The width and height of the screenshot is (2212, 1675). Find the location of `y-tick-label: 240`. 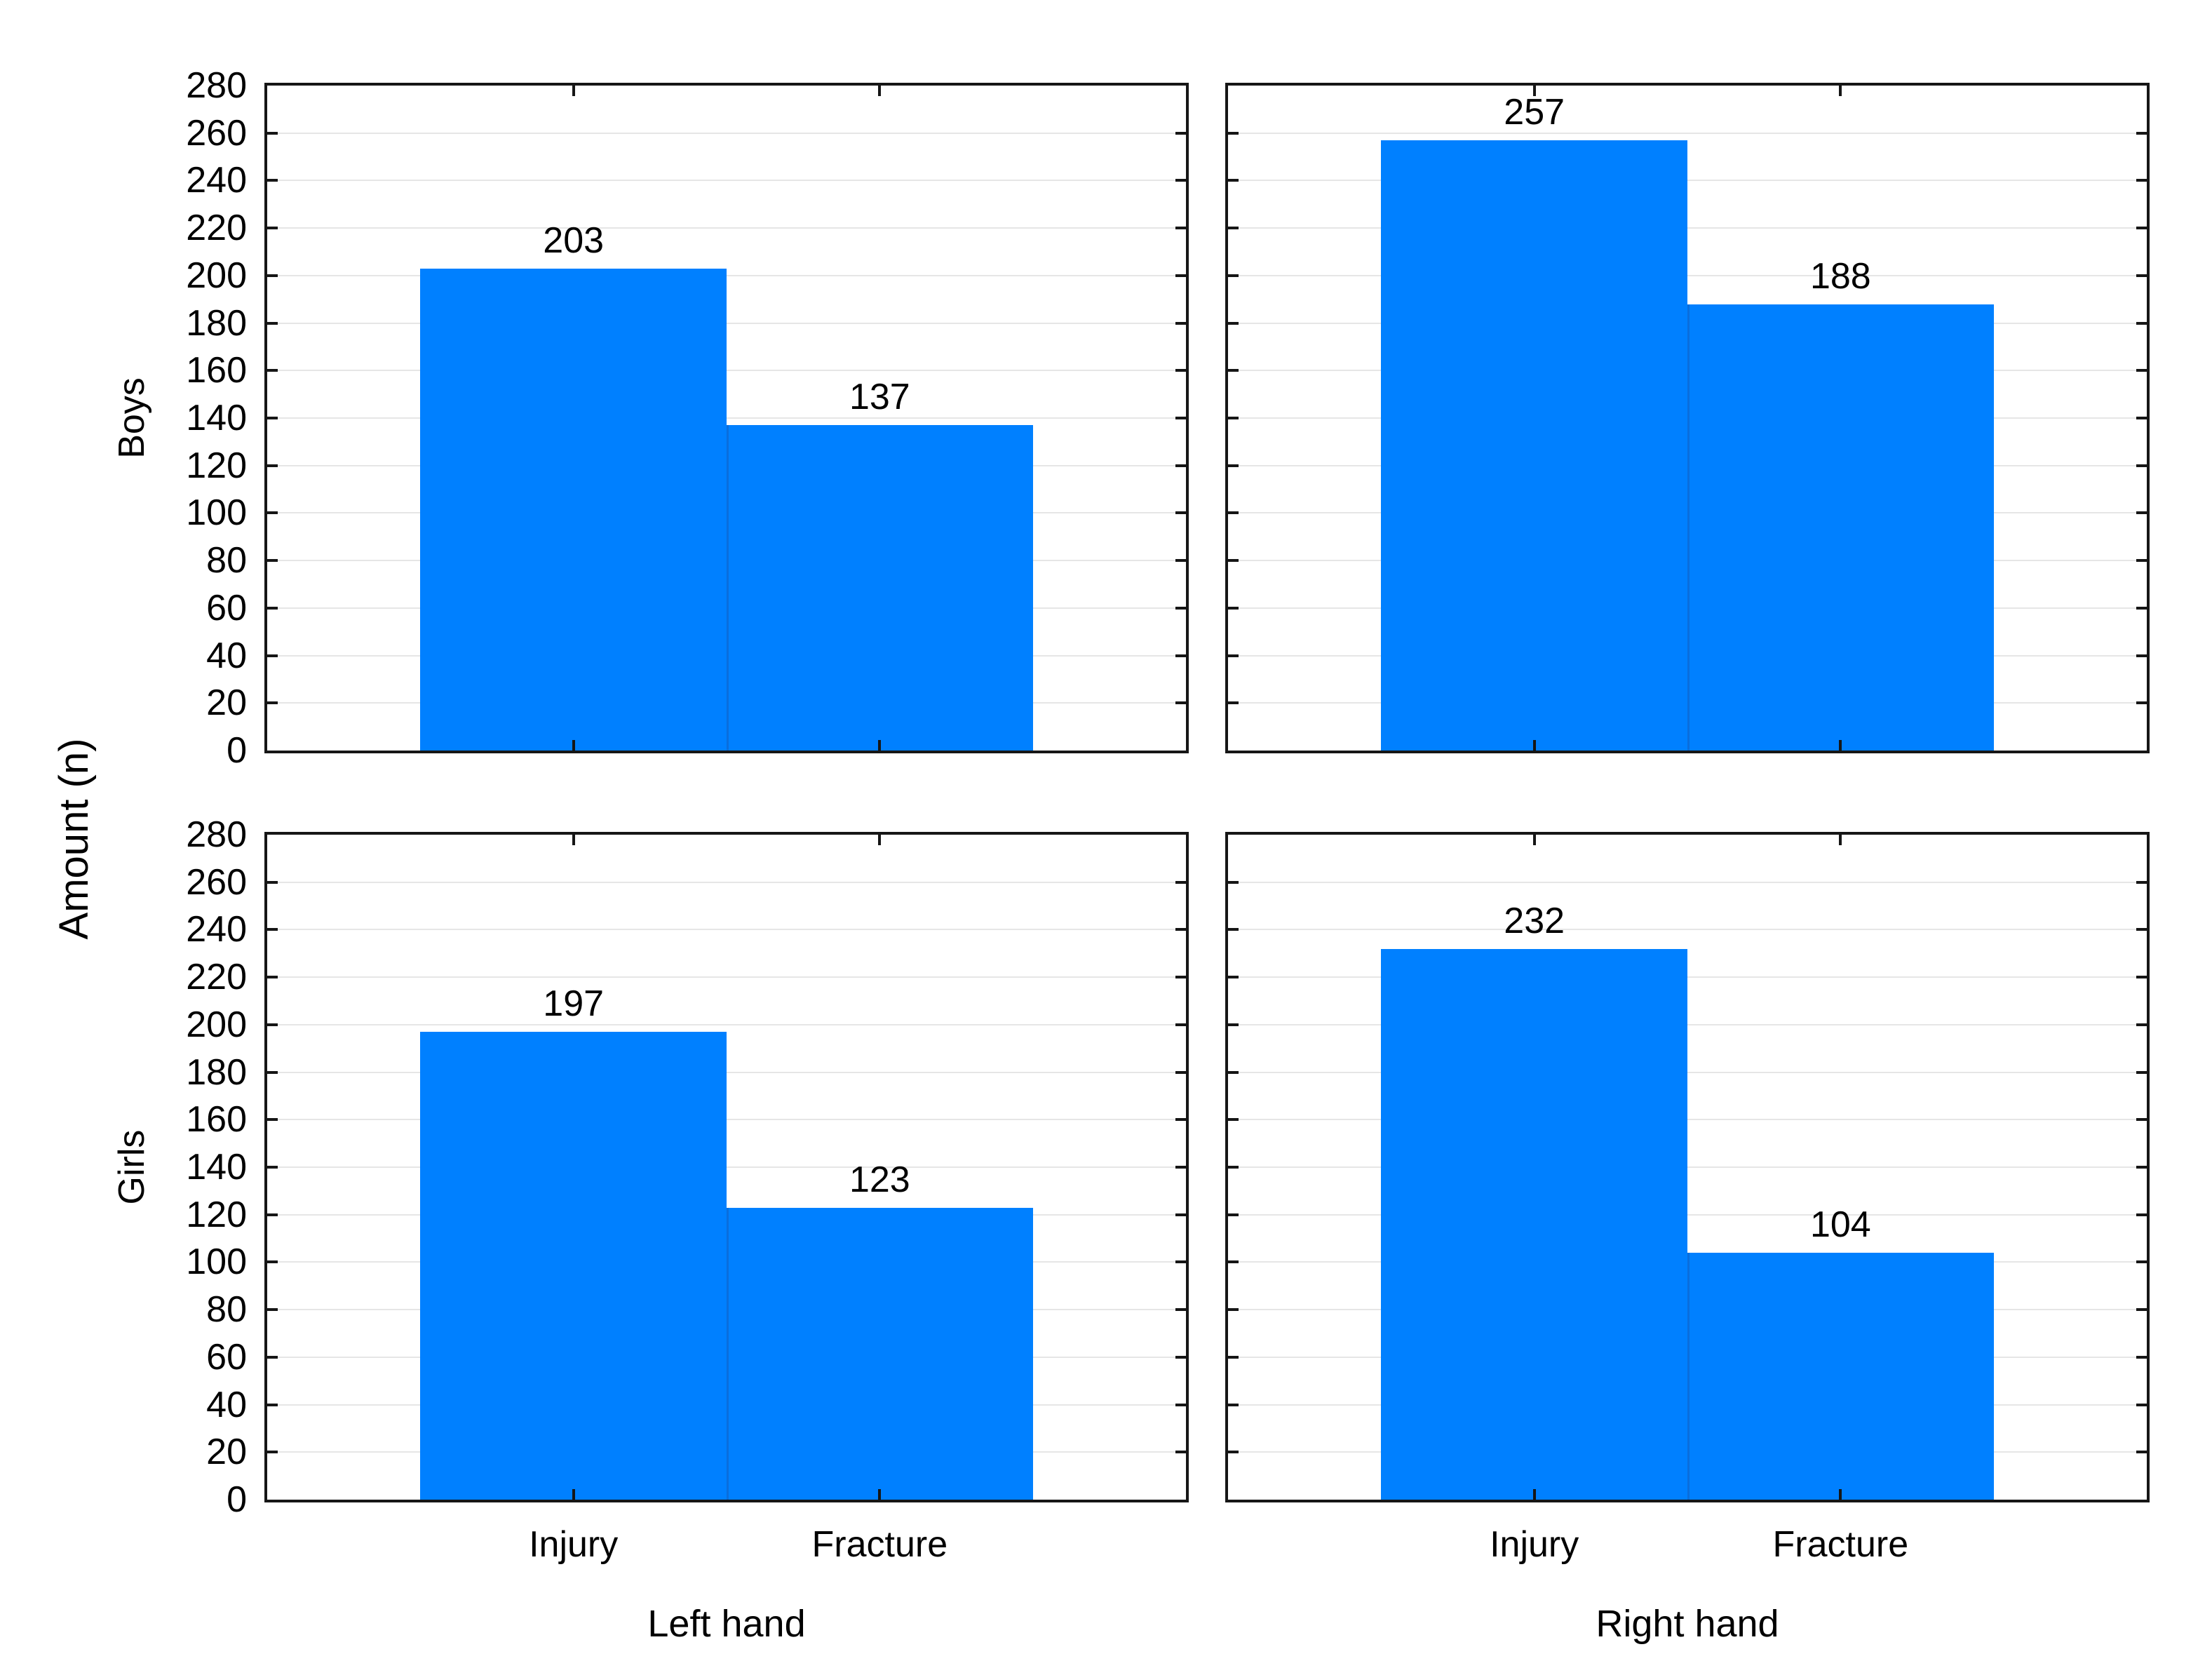

y-tick-label: 240 is located at coordinates (217, 930).